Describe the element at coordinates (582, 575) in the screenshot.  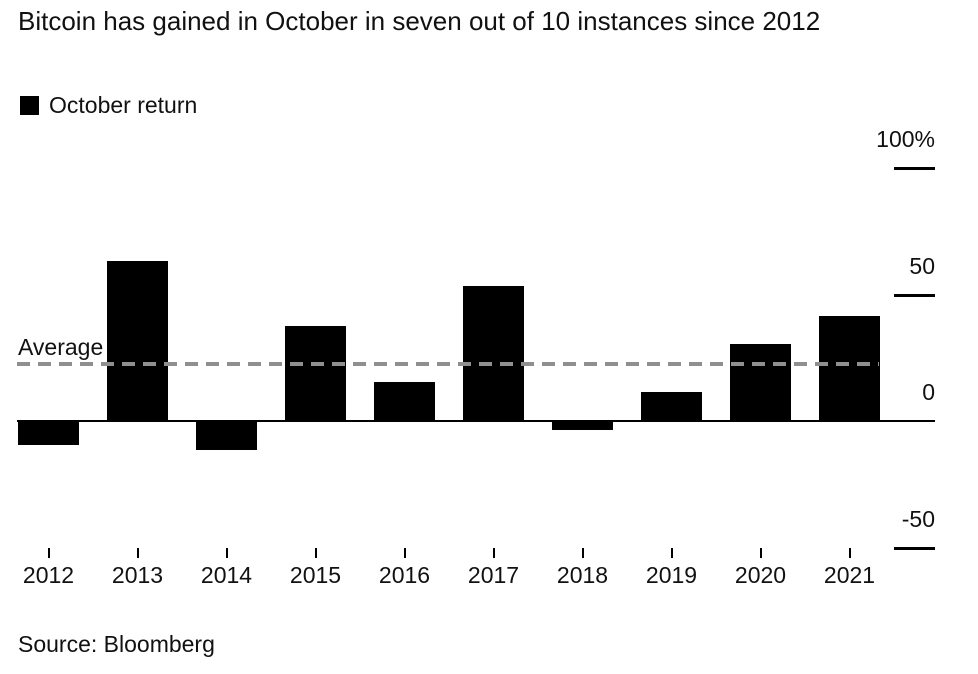
I see `x-tick-label-2018: 2018` at that location.